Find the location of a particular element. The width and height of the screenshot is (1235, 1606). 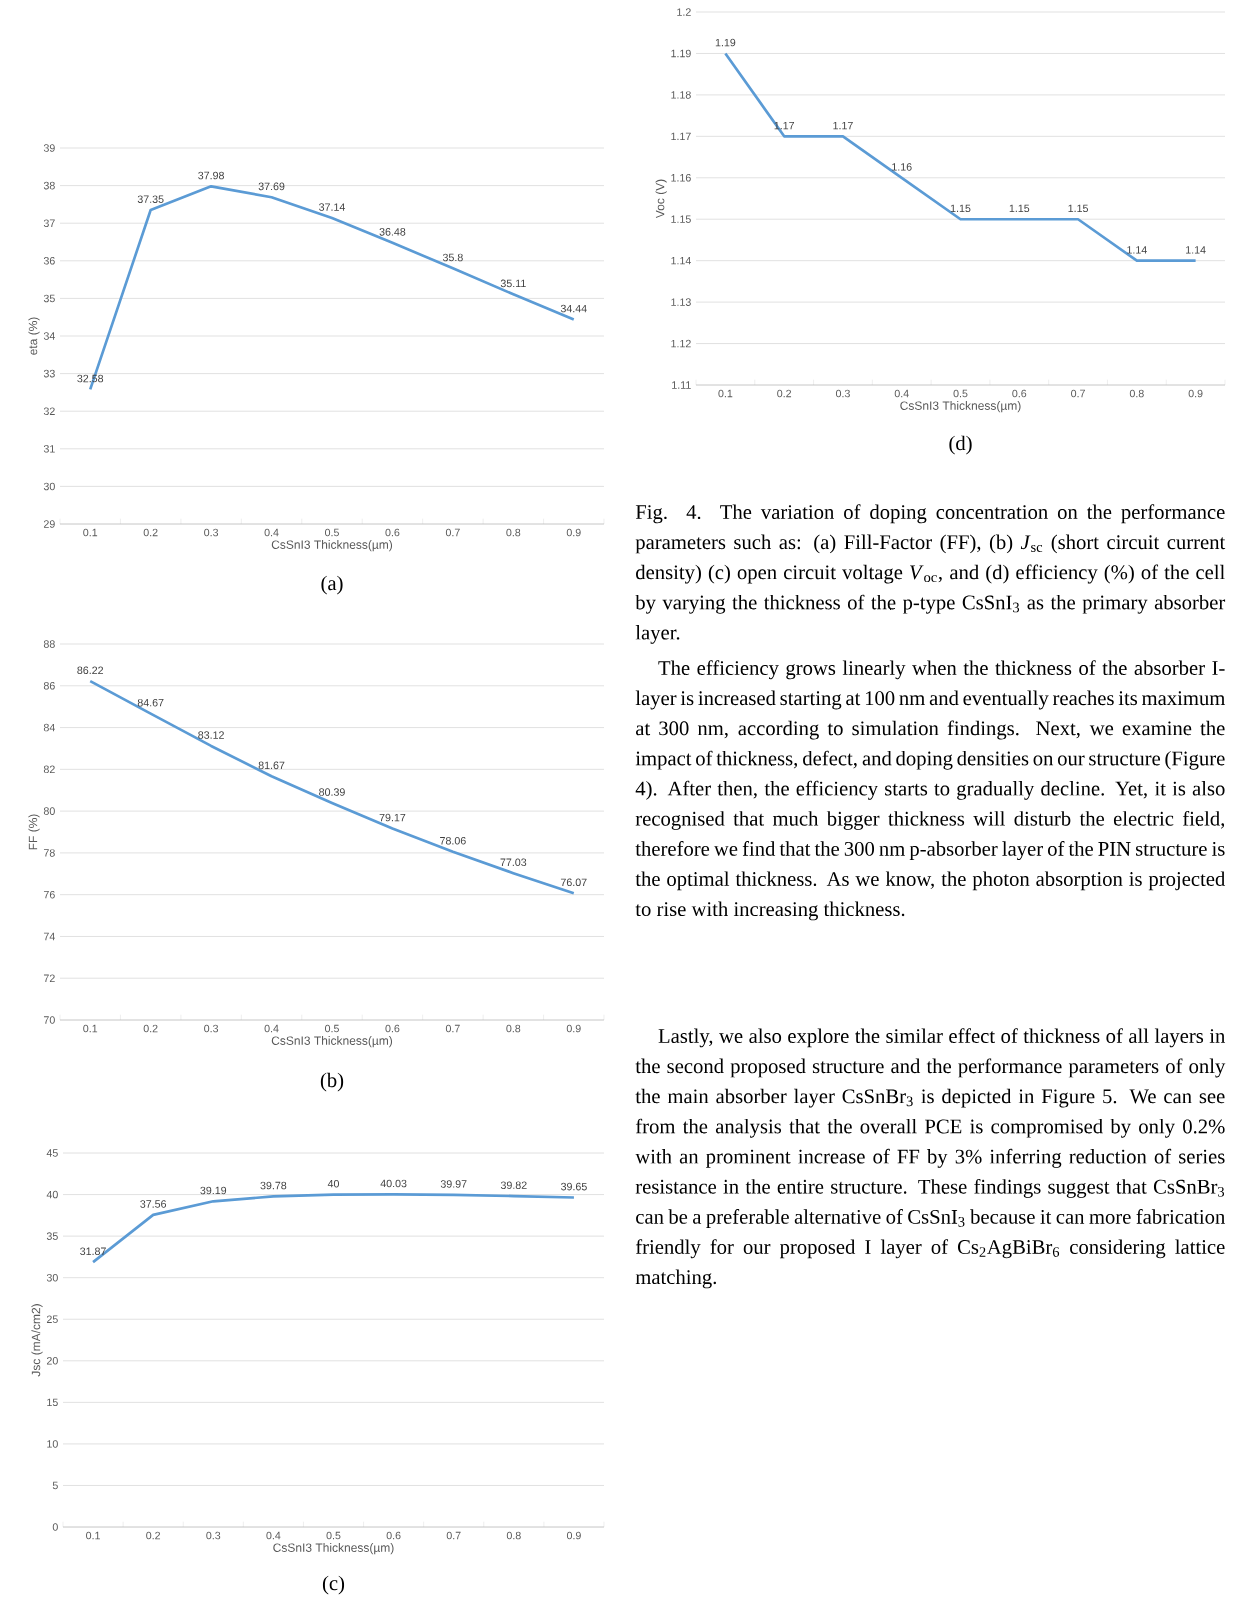

data-label: 39.97 is located at coordinates (453, 1184).